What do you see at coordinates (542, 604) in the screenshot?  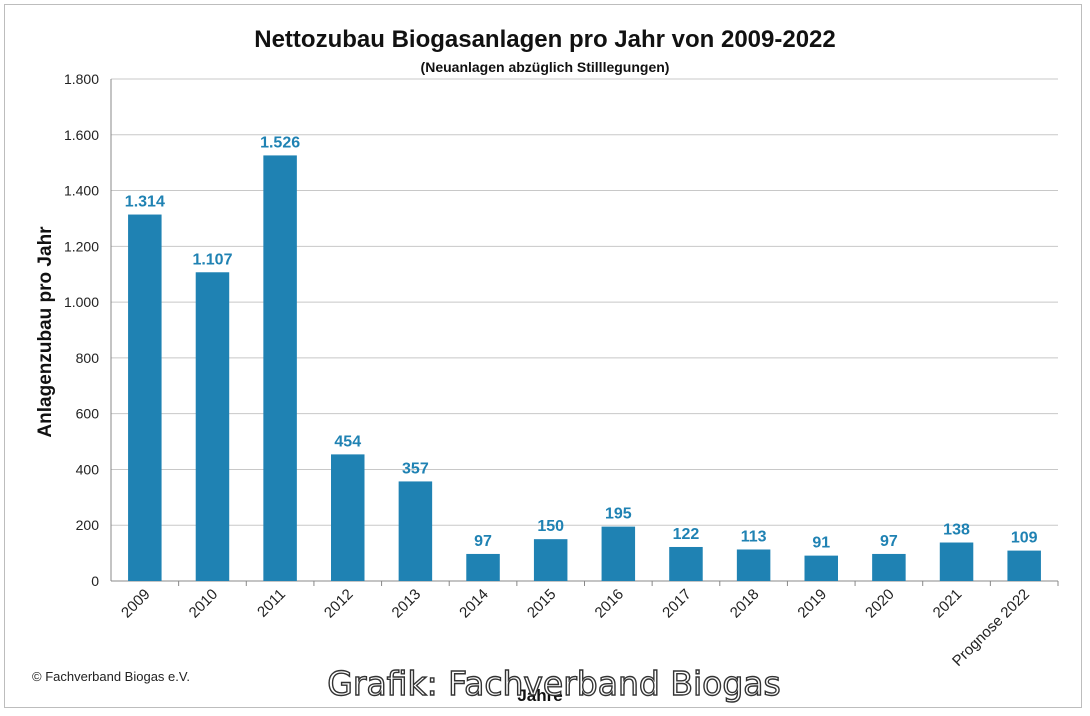 I see `x-tick-label: 2015` at bounding box center [542, 604].